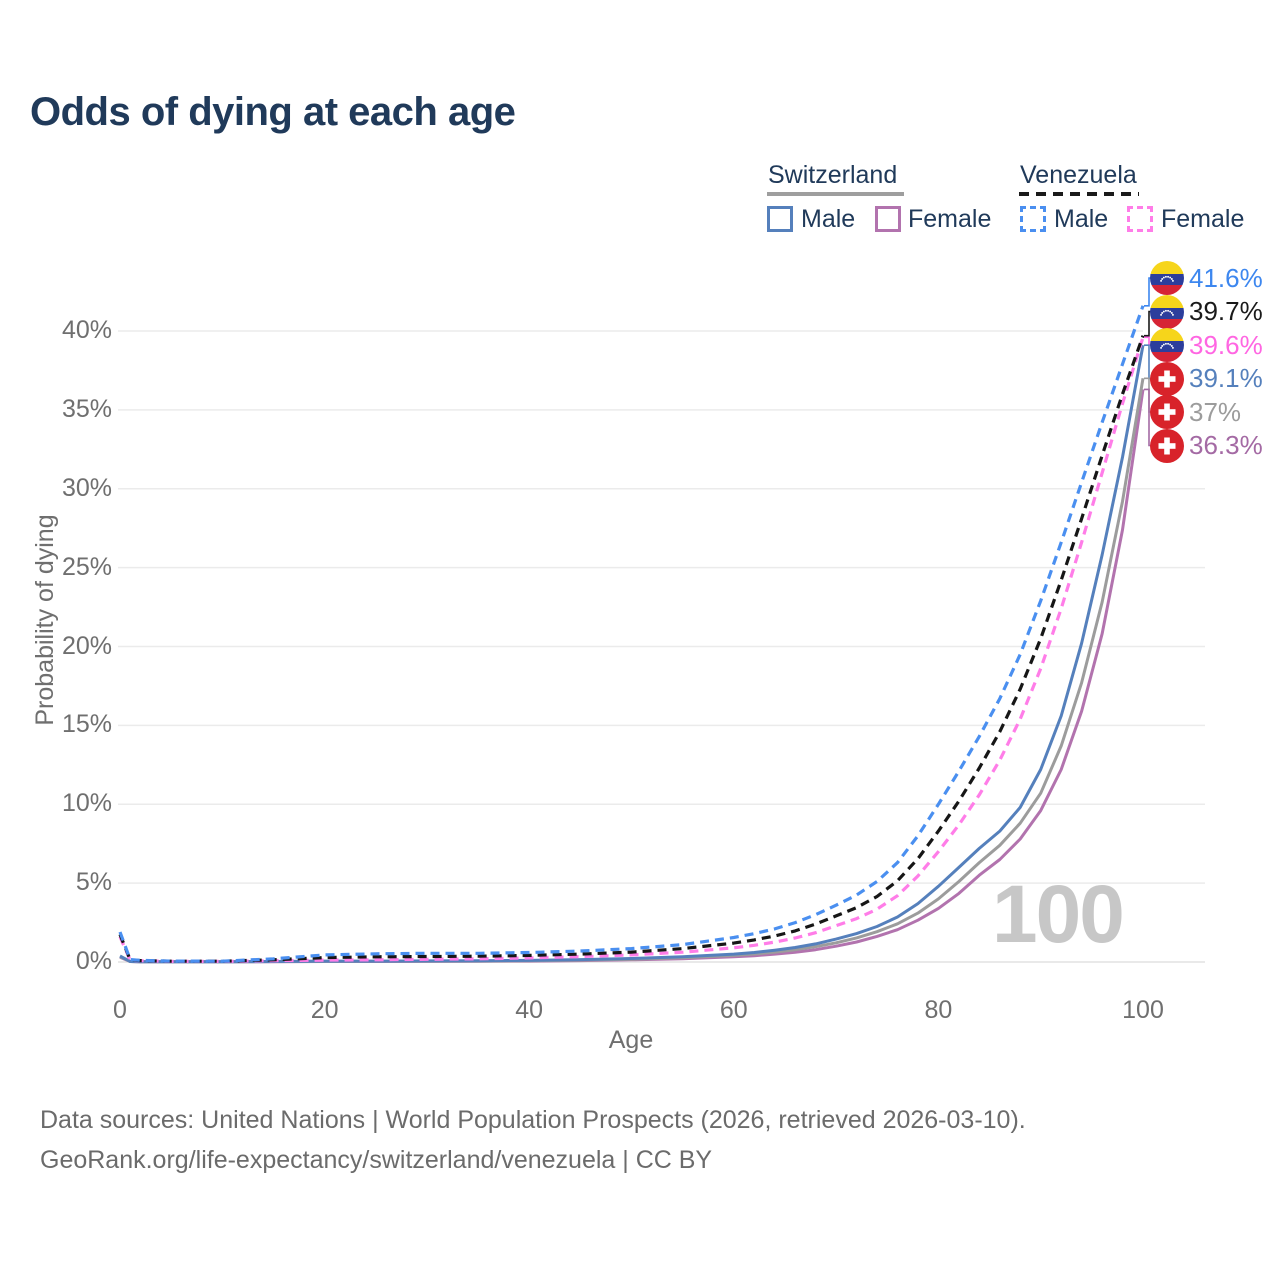  Describe the element at coordinates (86, 645) in the screenshot. I see `y-tick-label: 20%` at that location.